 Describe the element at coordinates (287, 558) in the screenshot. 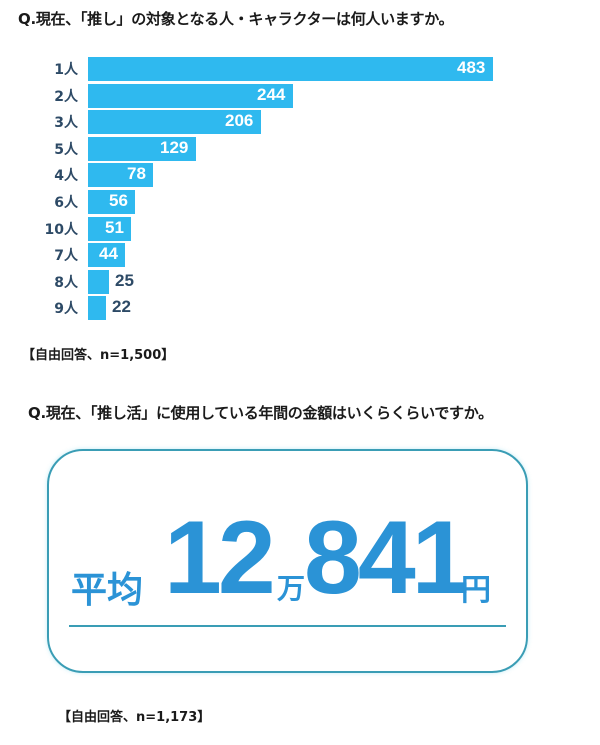

I see `average-amount: 平均 12 万 841 円` at that location.